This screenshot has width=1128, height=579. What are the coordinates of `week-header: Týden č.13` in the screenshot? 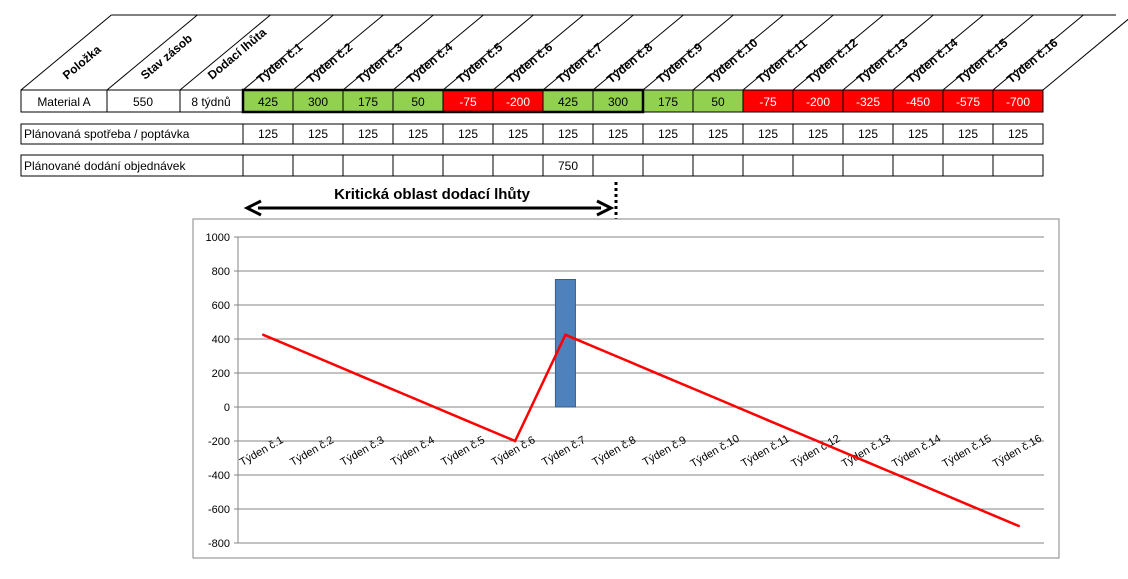 It's located at (882, 60).